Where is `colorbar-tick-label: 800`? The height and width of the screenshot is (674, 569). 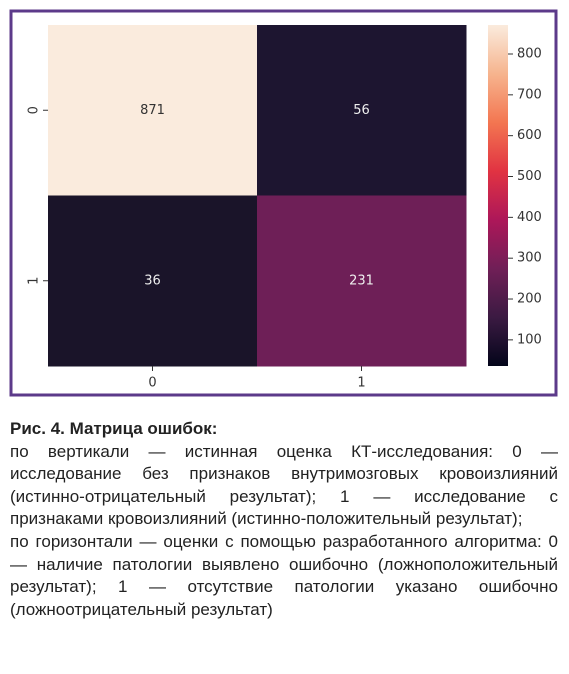 colorbar-tick-label: 800 is located at coordinates (529, 53).